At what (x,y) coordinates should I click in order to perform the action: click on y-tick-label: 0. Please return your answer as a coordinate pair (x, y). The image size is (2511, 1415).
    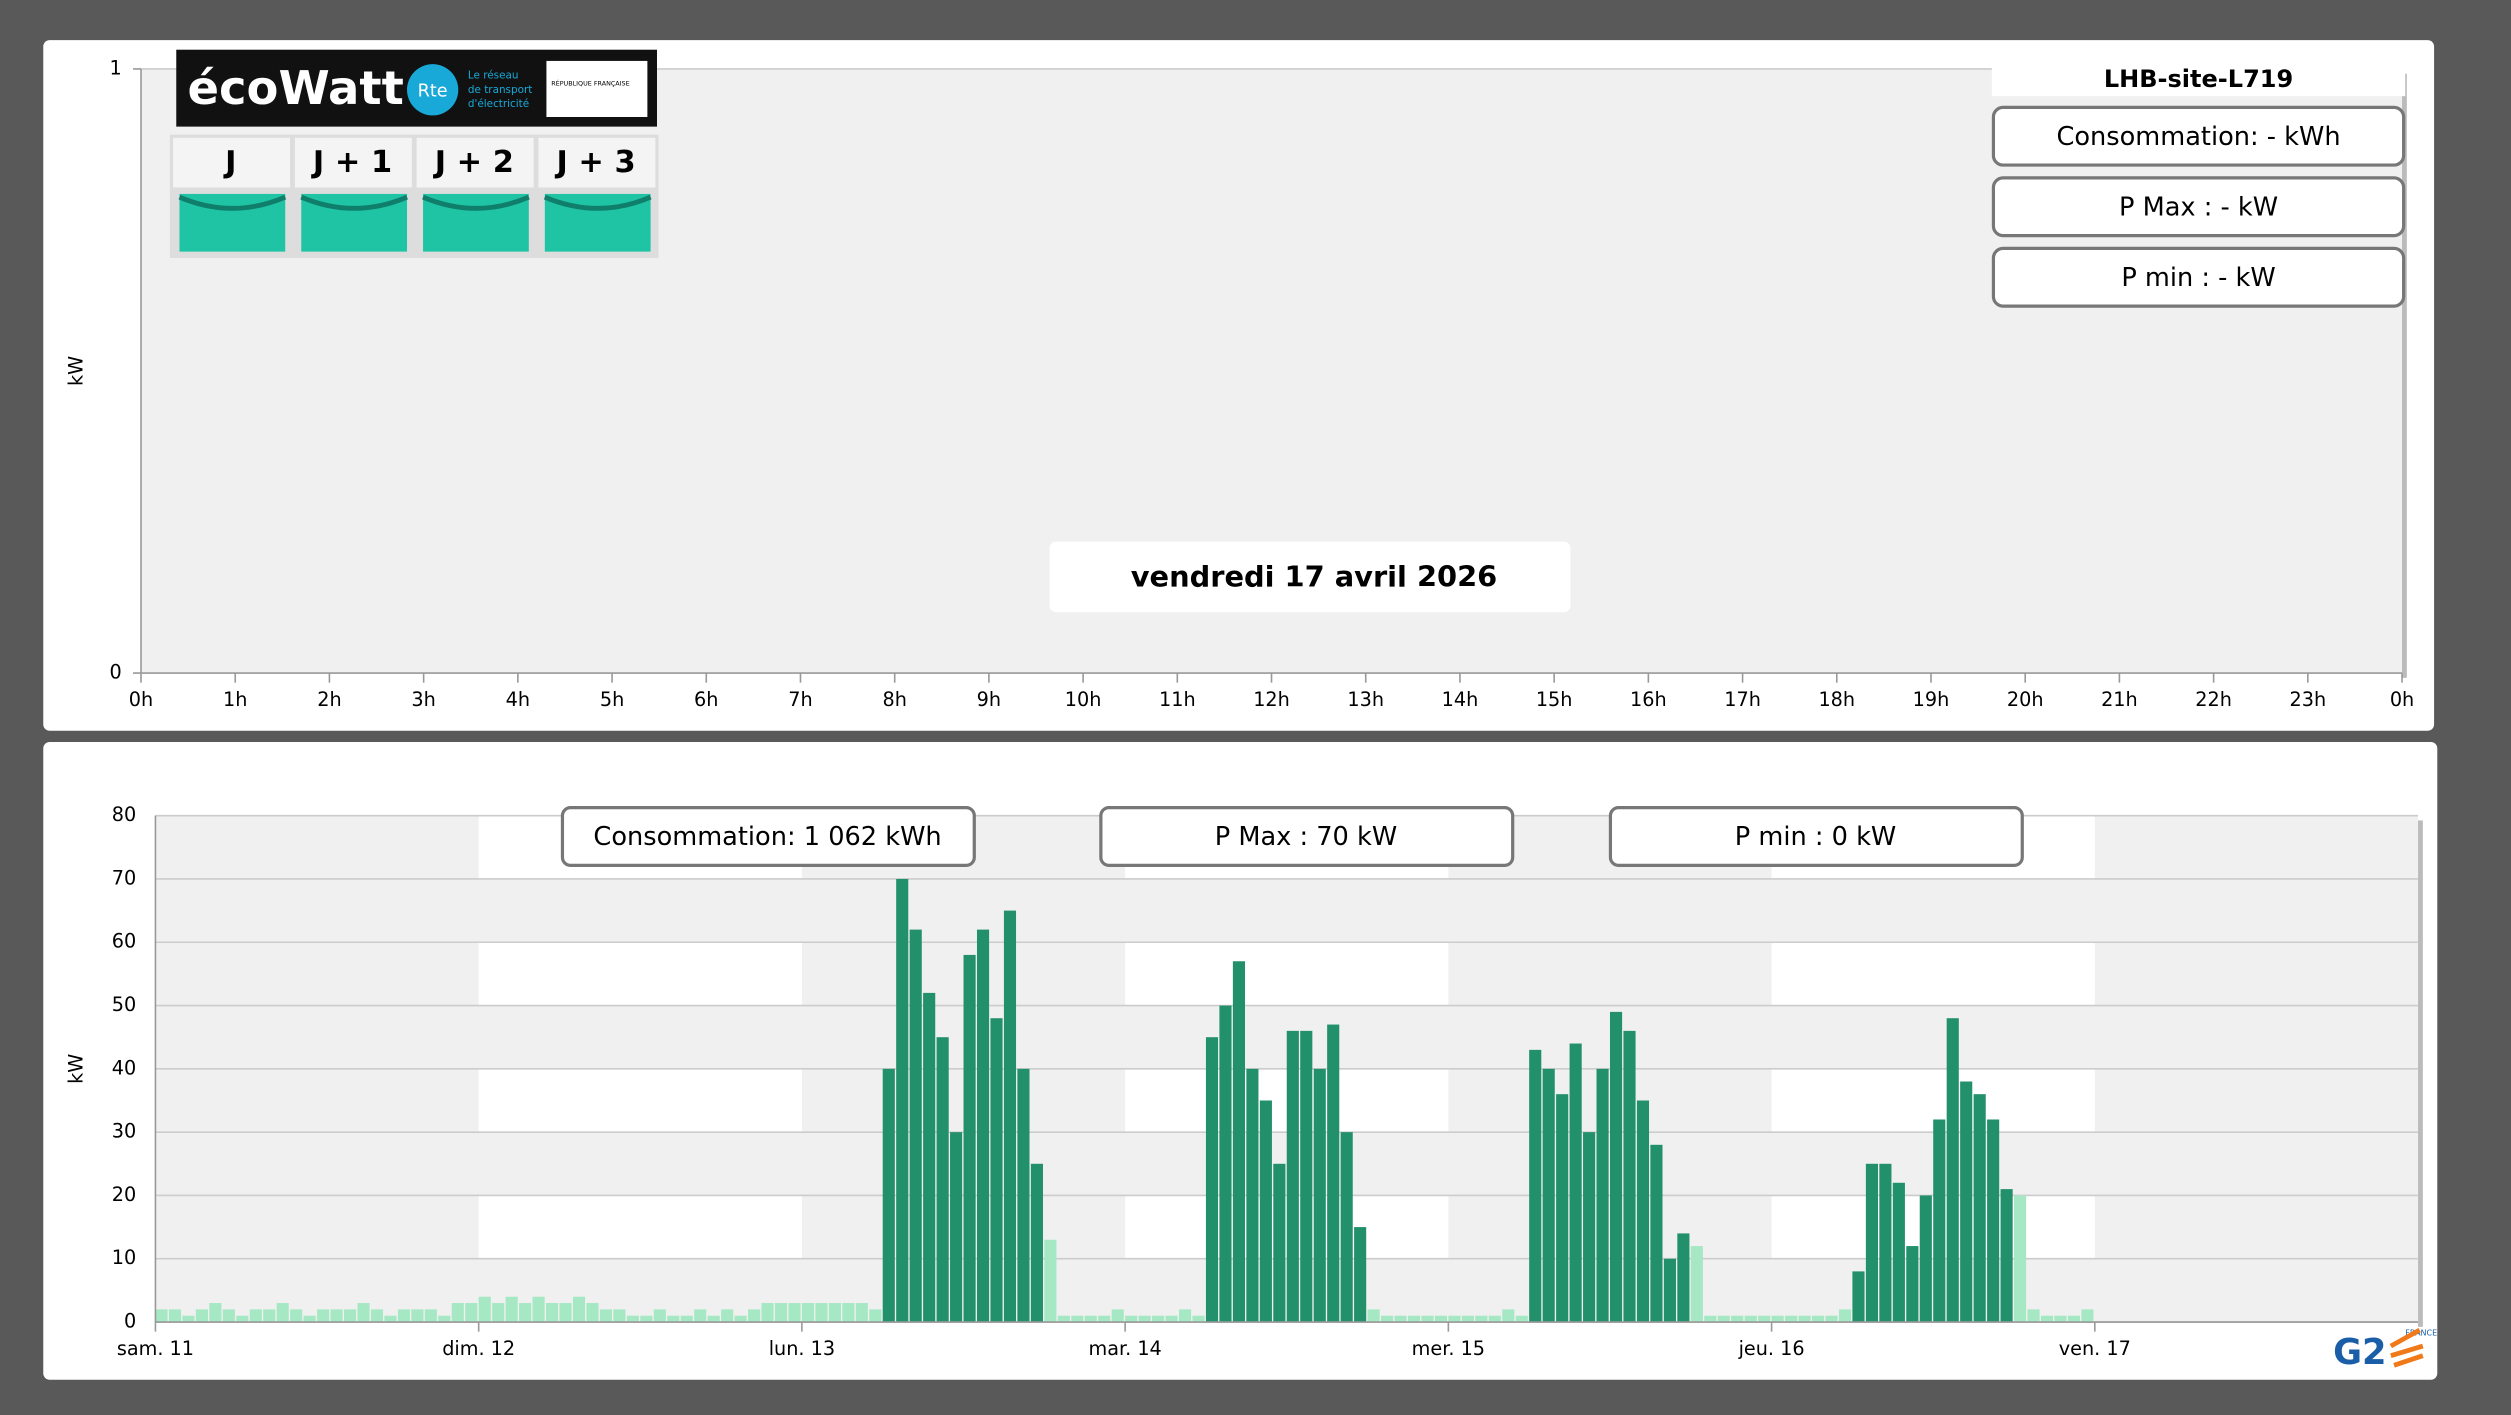
    Looking at the image, I should click on (116, 672).